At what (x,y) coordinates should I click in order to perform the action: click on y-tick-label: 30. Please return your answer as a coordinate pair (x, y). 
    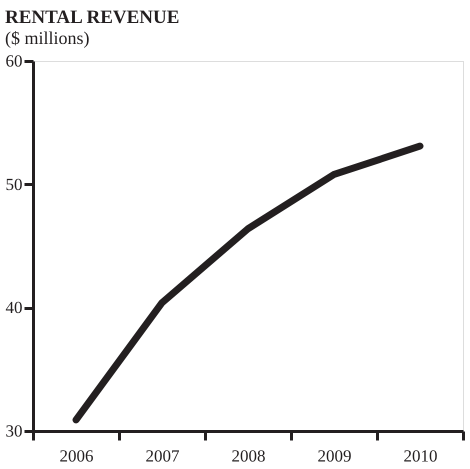
    Looking at the image, I should click on (14, 431).